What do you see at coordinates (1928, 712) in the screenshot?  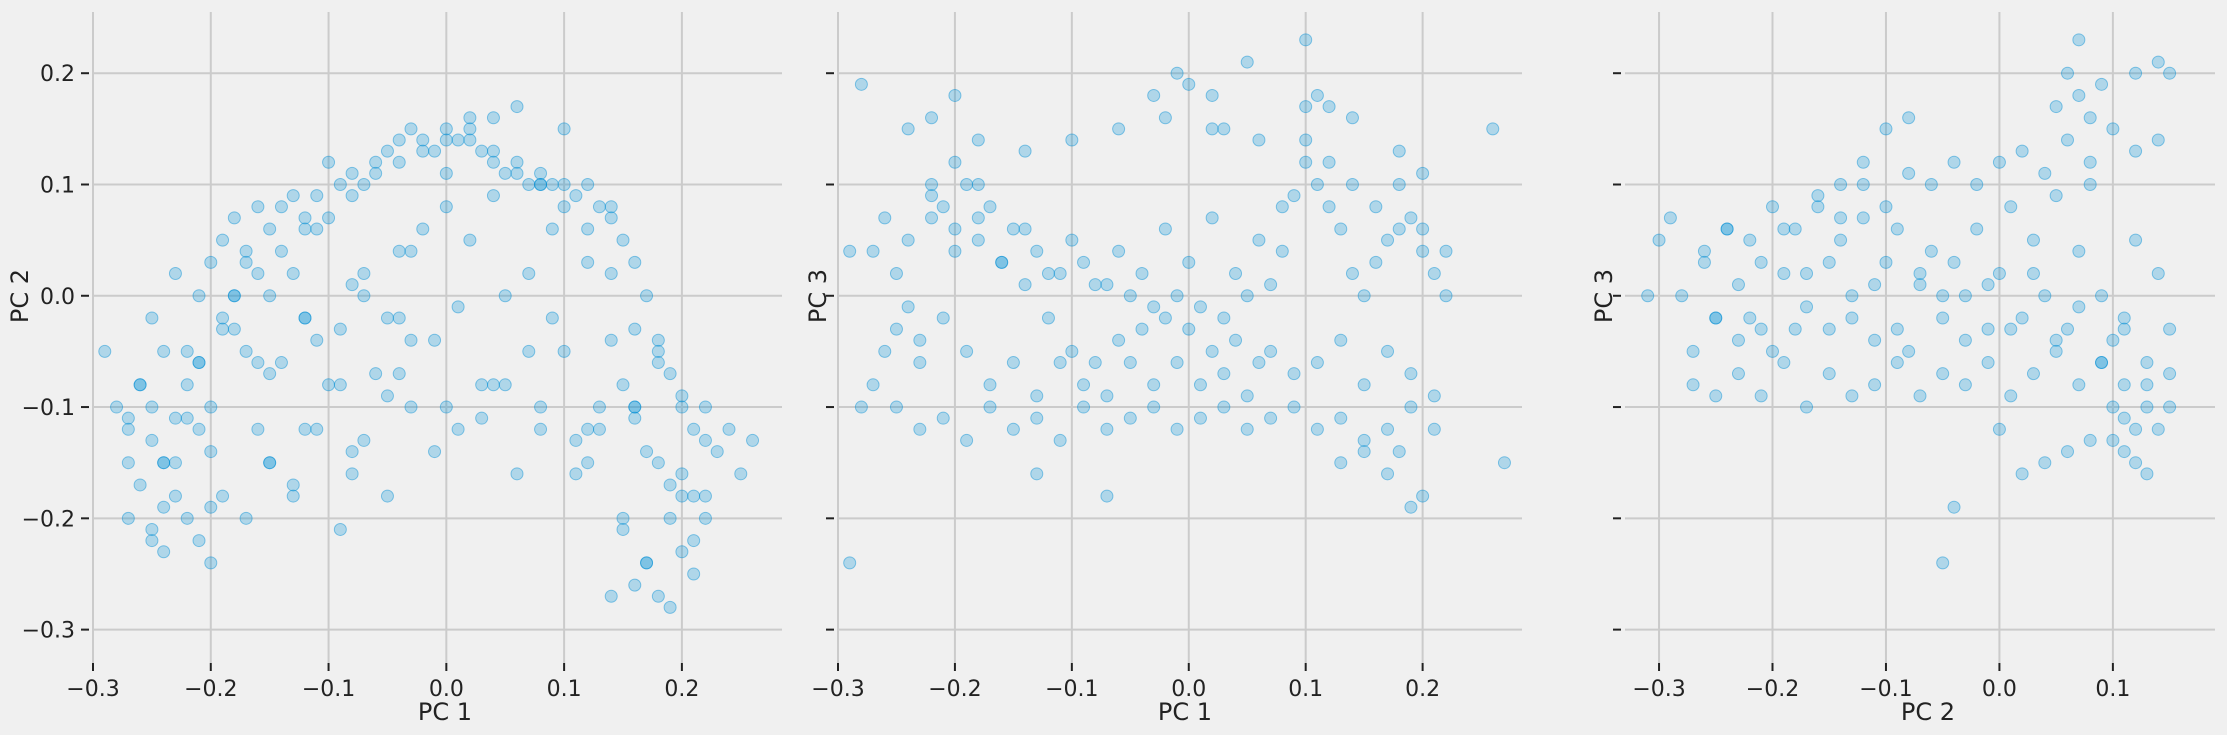 I see `x-axis-label: PC 2` at bounding box center [1928, 712].